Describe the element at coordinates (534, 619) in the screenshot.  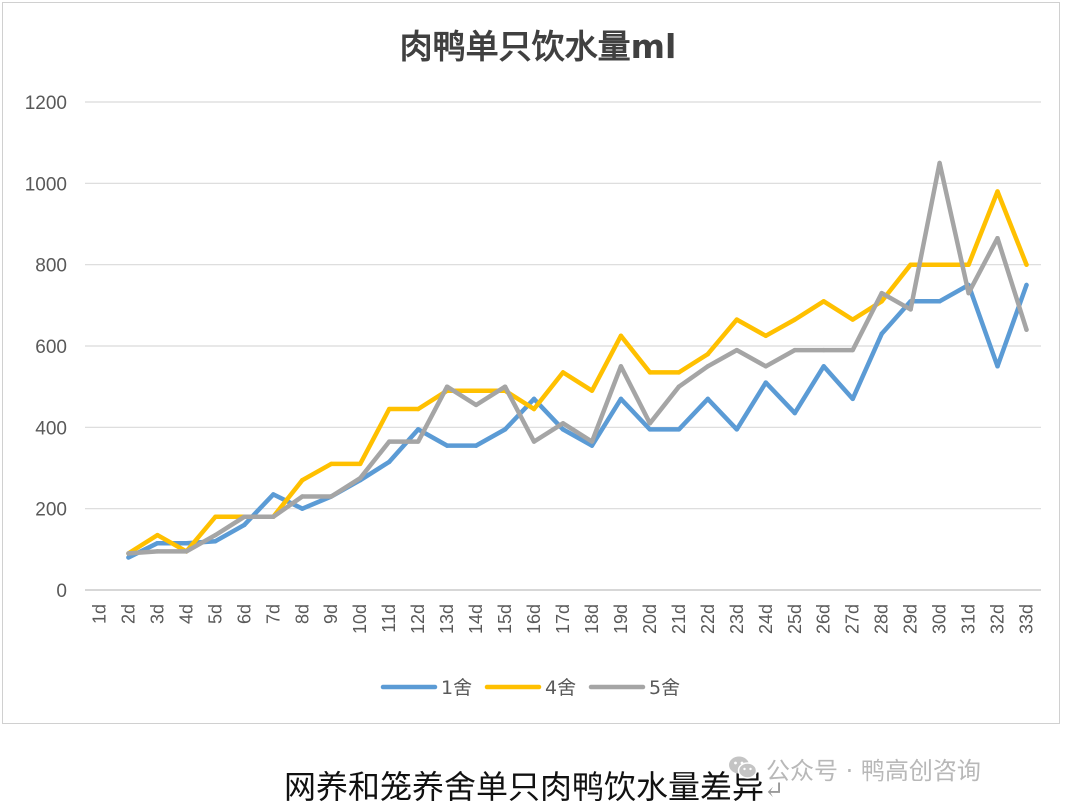
I see `x-tick-label: 16d` at that location.